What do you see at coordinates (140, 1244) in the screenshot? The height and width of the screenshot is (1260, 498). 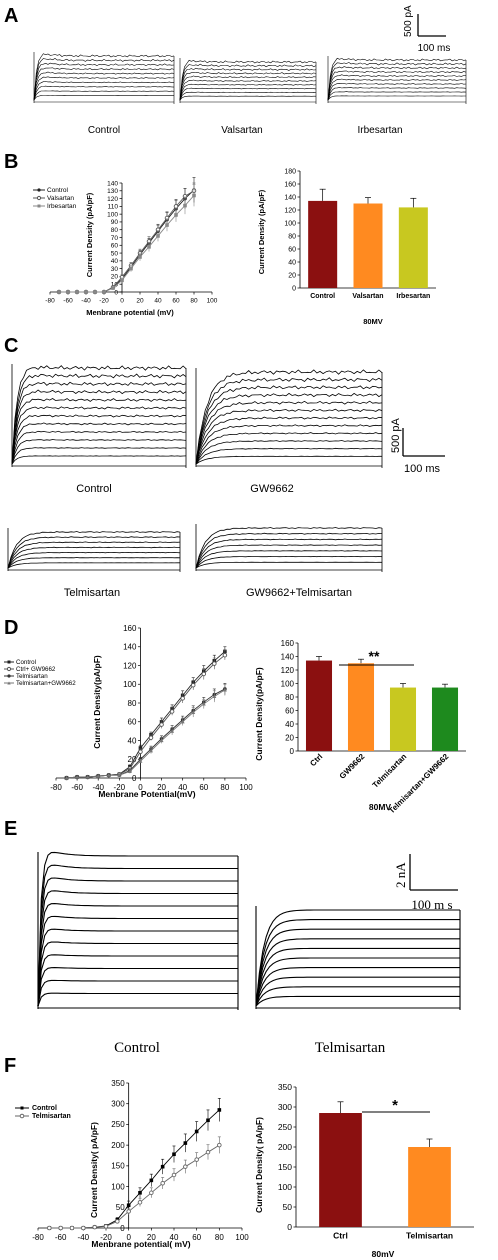 I see `x-axis-label-f-line: Menbrane potential( mV)` at bounding box center [140, 1244].